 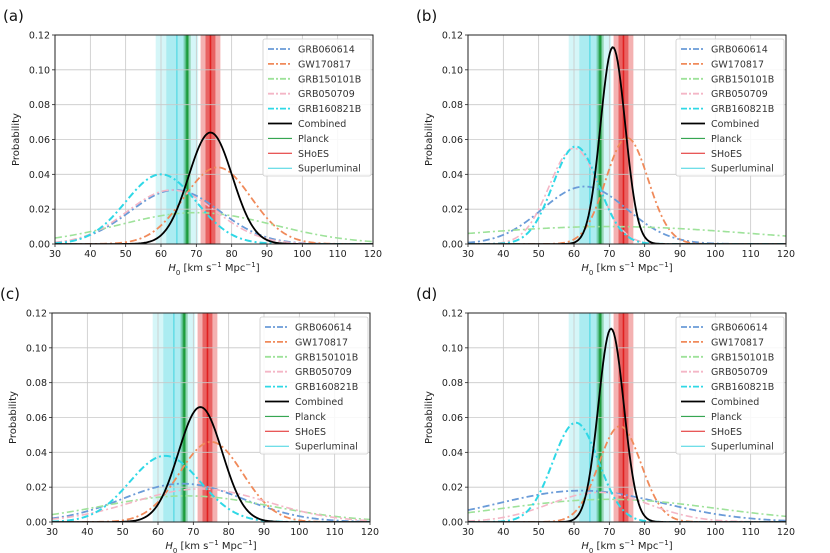 What do you see at coordinates (10, 294) in the screenshot?
I see `panel-label: (c)` at bounding box center [10, 294].